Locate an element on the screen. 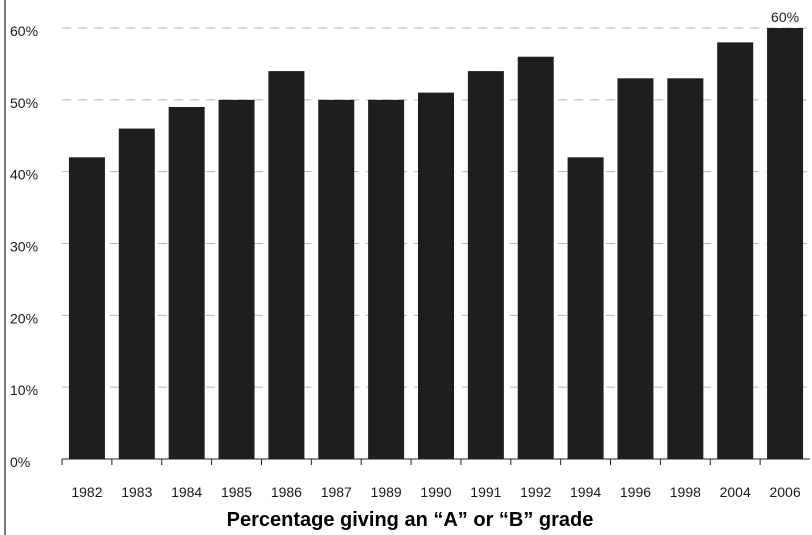  chart-title: Percentage giving an “A” or “B” grade is located at coordinates (410, 520).